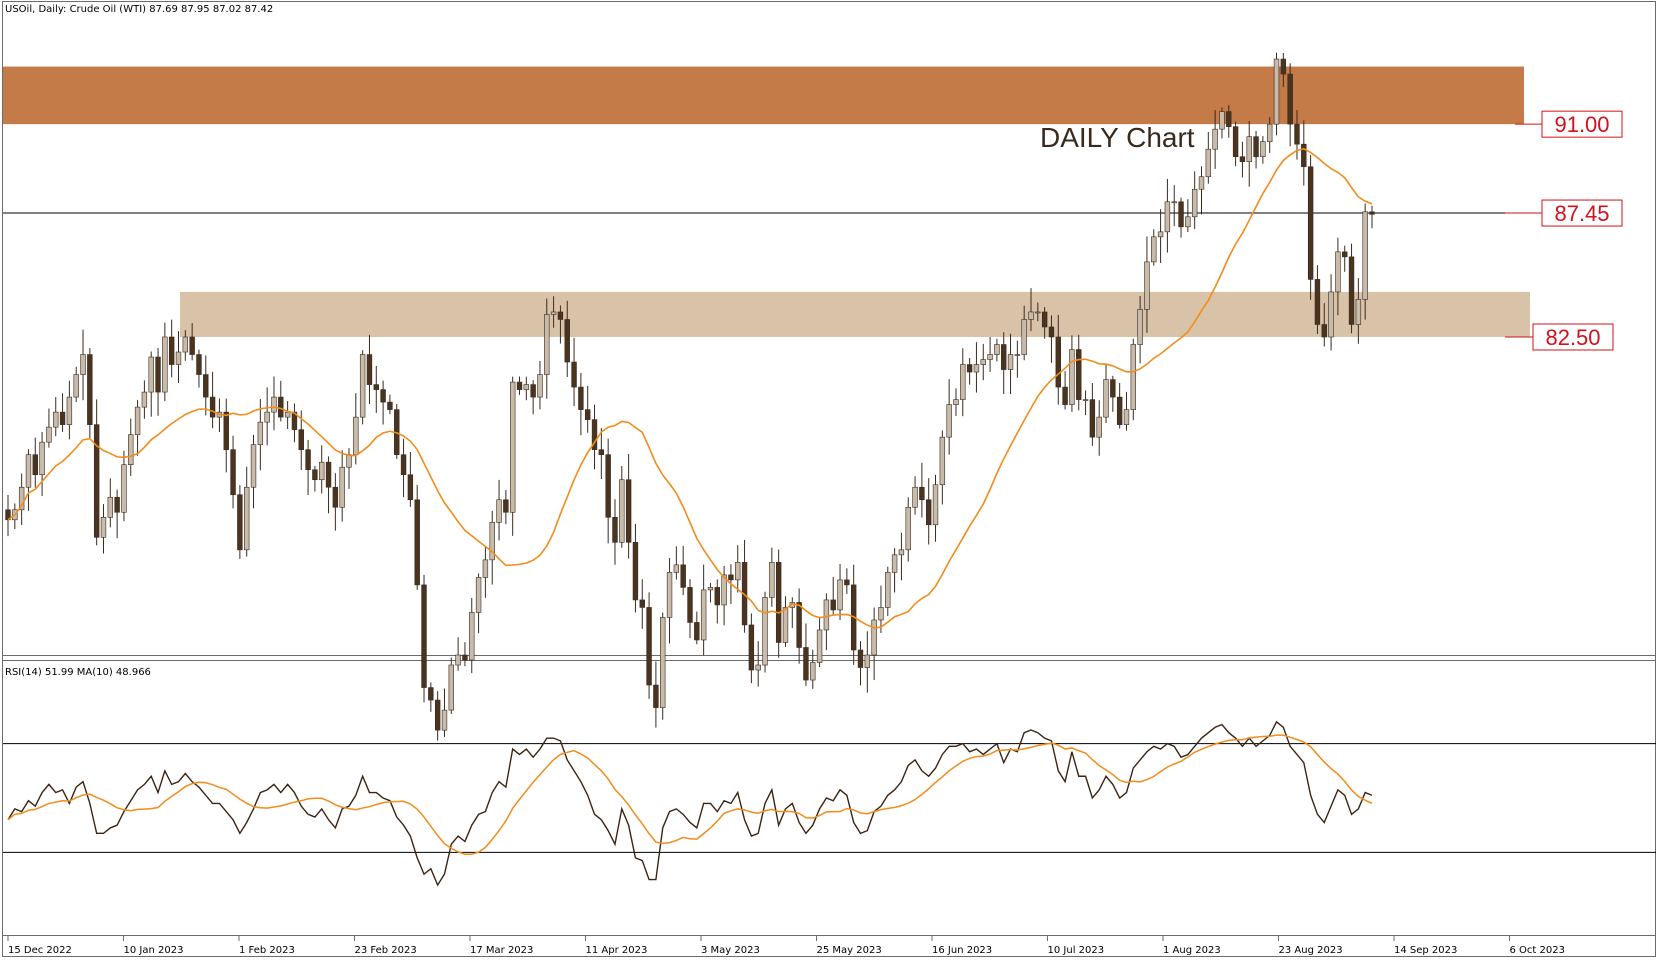  I want to click on x-axis-tick-label: 3 May 2023, so click(730, 950).